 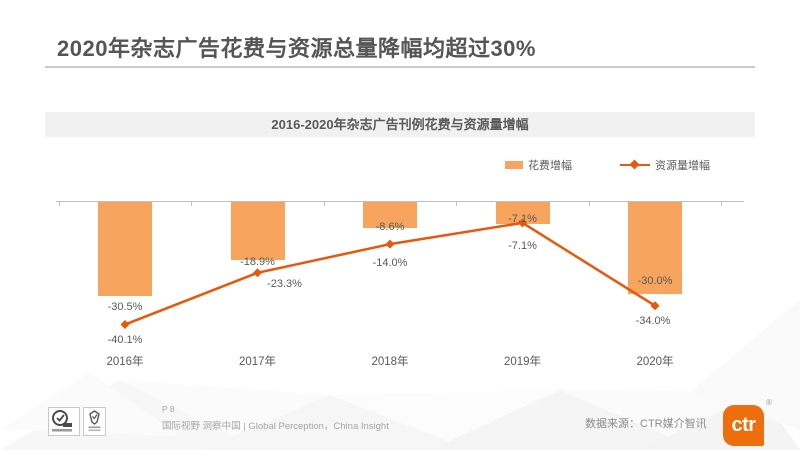 I want to click on bar-label-2018年: -8.6%, so click(x=390, y=227).